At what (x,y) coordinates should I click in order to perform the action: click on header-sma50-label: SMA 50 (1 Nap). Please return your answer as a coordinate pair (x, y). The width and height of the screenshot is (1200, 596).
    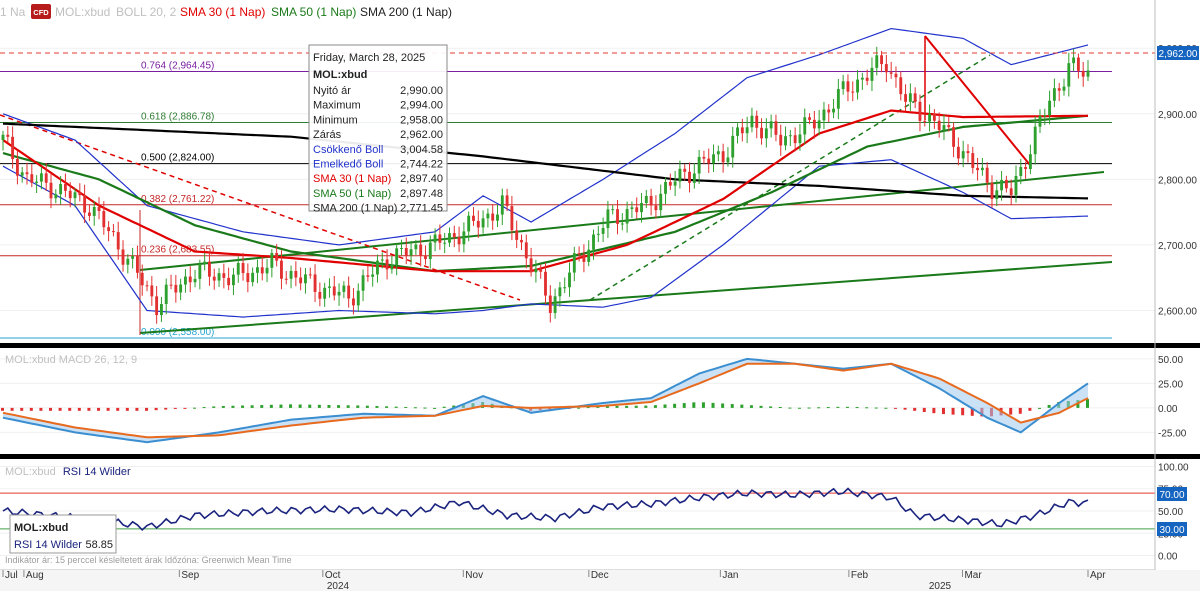
    Looking at the image, I should click on (313, 12).